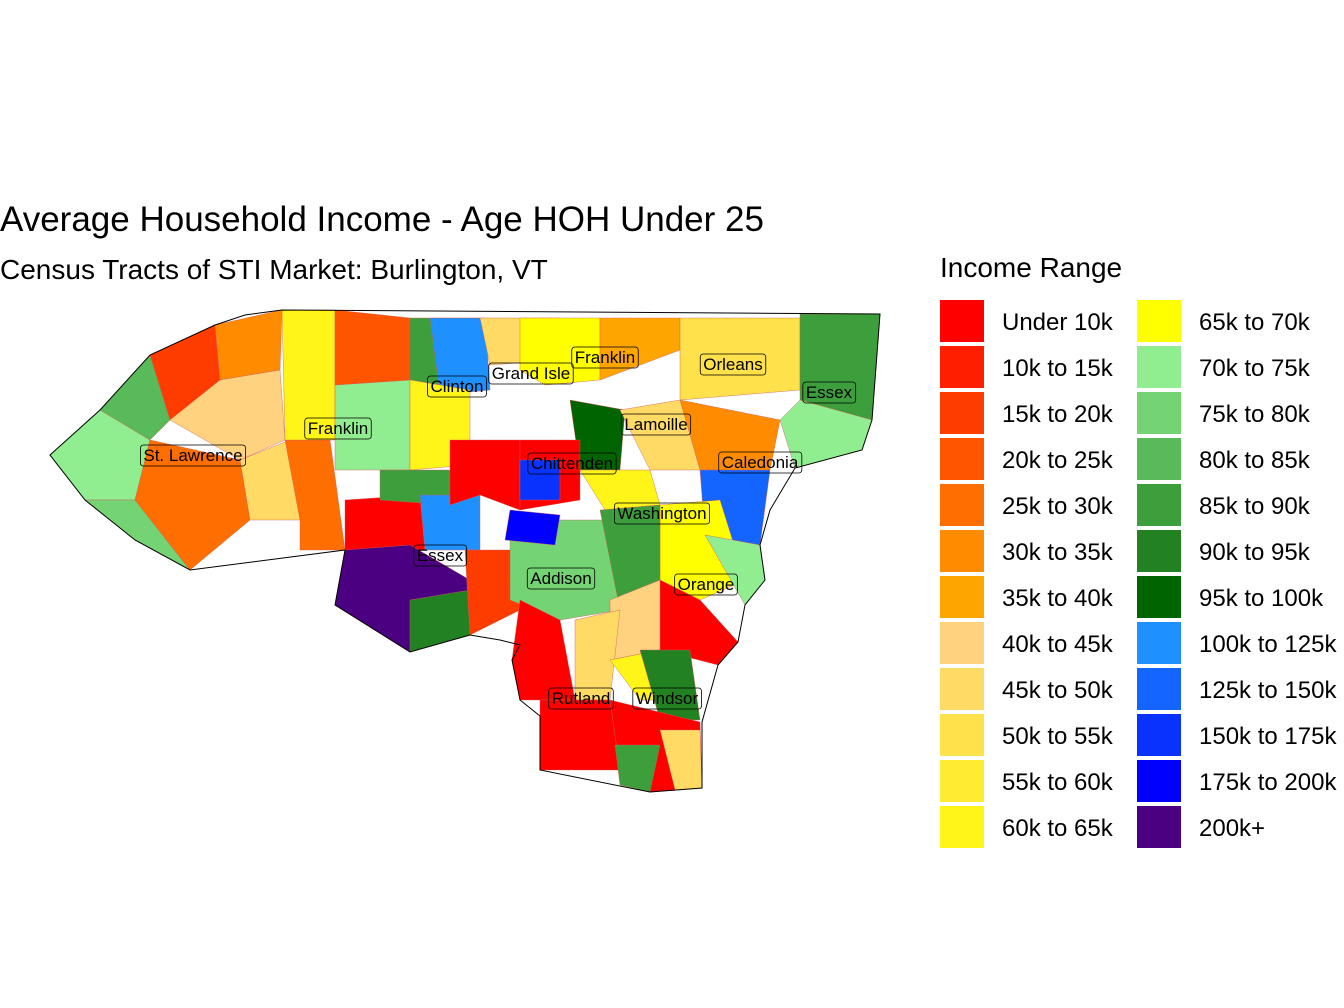 Image resolution: width=1344 pixels, height=1008 pixels. I want to click on county-label: Orleans, so click(733, 364).